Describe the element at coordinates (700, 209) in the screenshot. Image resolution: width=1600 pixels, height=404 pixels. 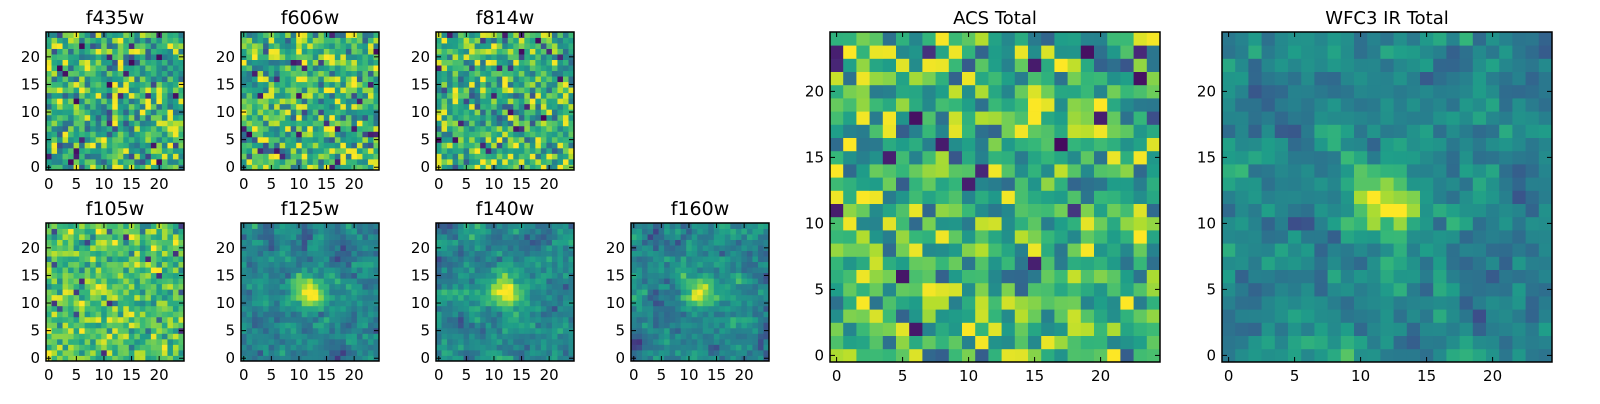
I see `panel-title: f160w` at that location.